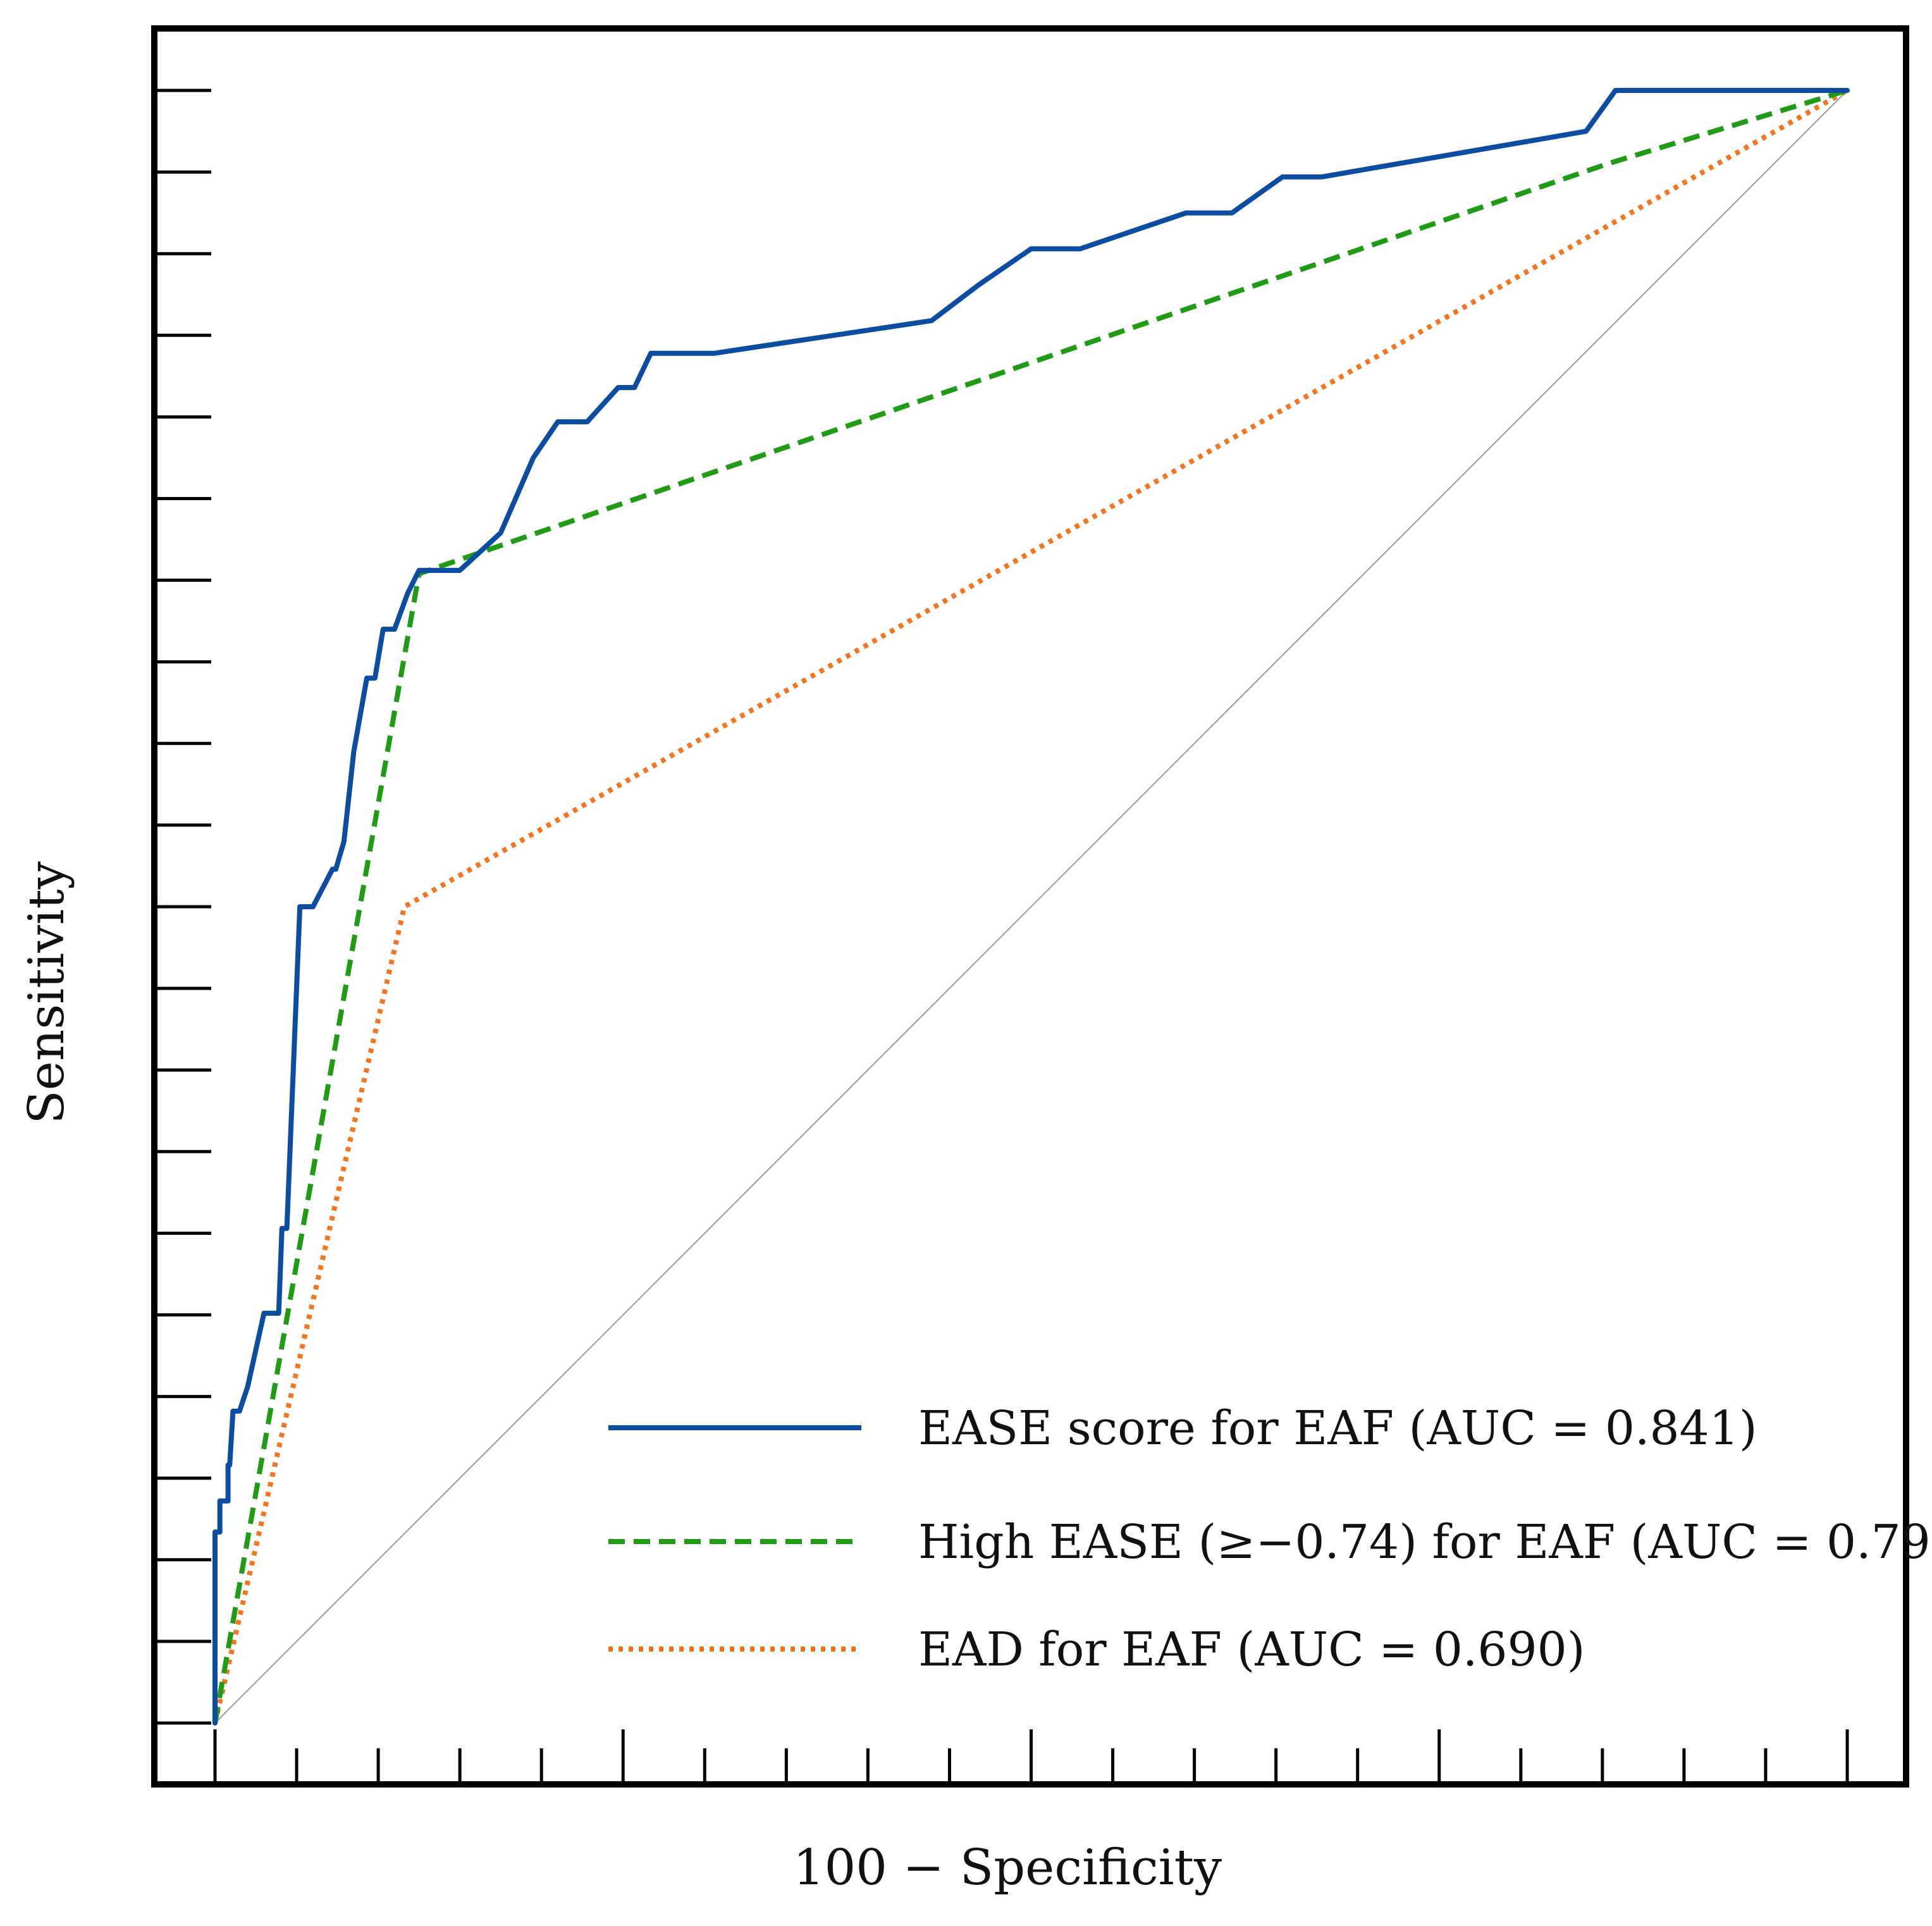 Image resolution: width=1932 pixels, height=1926 pixels. What do you see at coordinates (46, 993) in the screenshot?
I see `y-axis-label: Sensitivity` at bounding box center [46, 993].